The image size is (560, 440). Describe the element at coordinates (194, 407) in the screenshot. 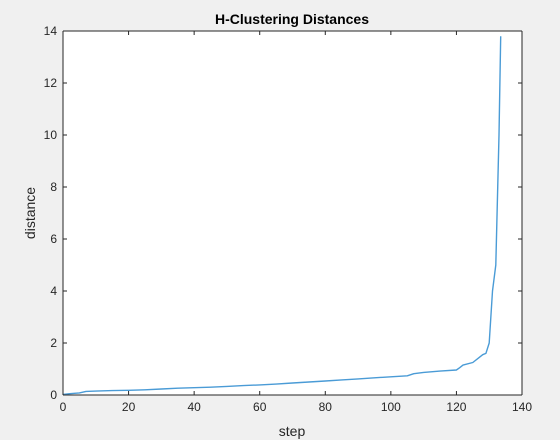

I see `x-tick-label: 40` at that location.